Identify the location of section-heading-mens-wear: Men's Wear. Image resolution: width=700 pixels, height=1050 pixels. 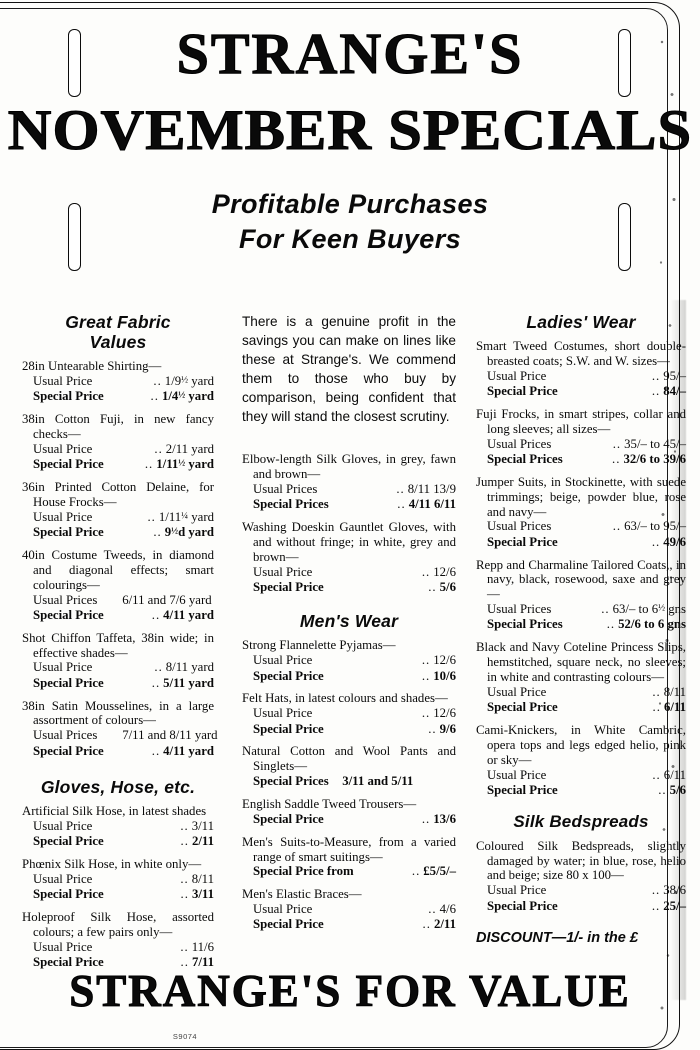
(349, 621).